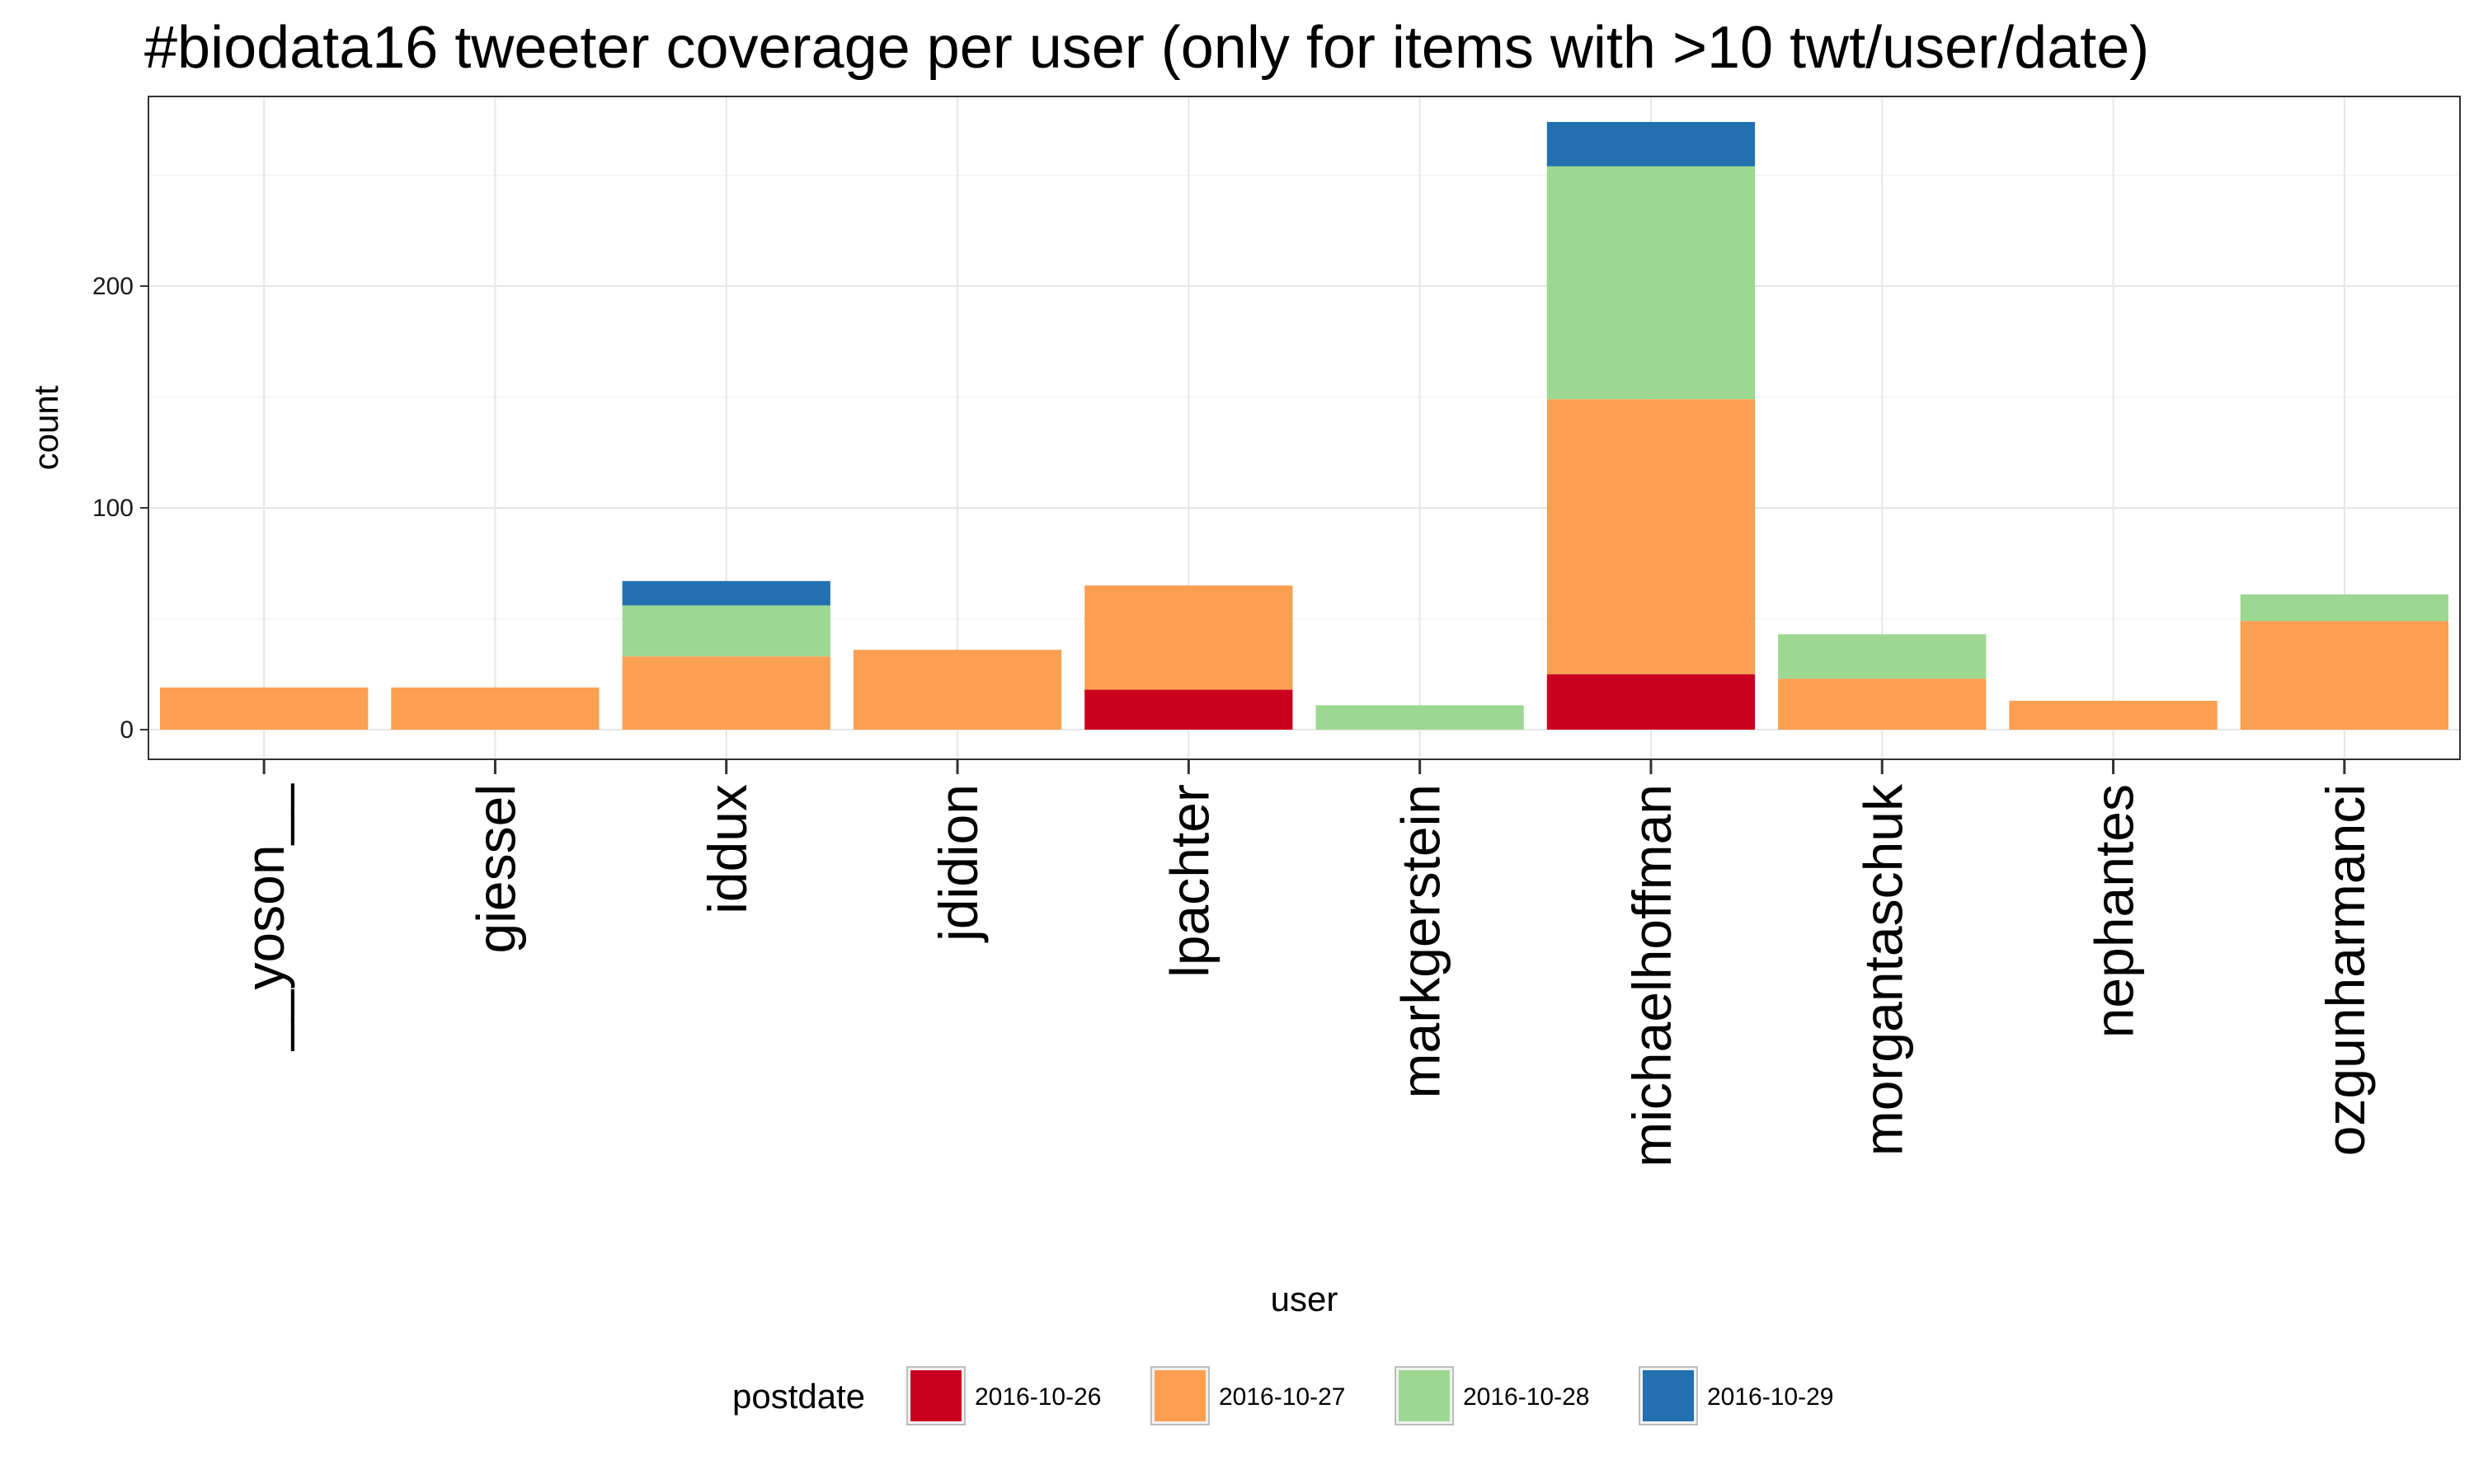 The image size is (2474, 1484). I want to click on x-tick-label: nephantes, so click(2114, 911).